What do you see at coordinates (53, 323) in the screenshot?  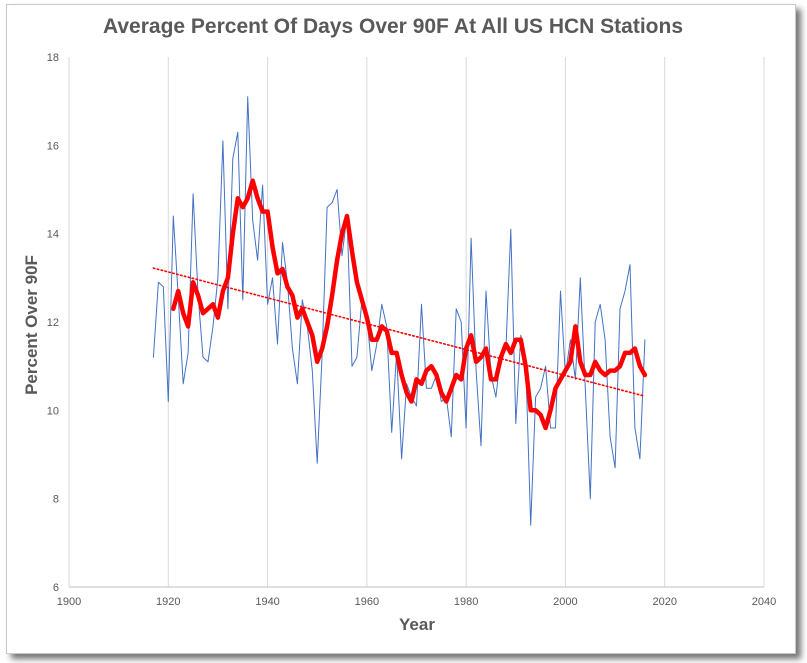 I see `y-tick-label: 12` at bounding box center [53, 323].